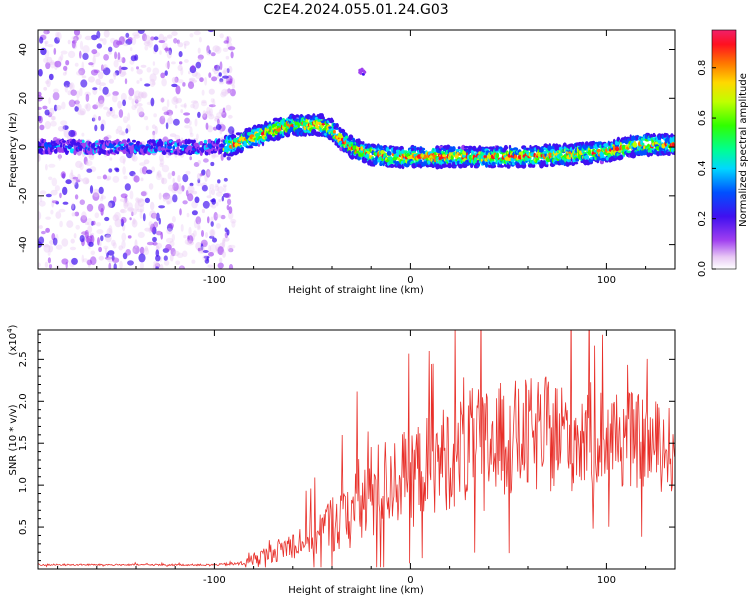 The height and width of the screenshot is (600, 750). What do you see at coordinates (702, 168) in the screenshot?
I see `colorbar-tick-label: 0.4` at bounding box center [702, 168].